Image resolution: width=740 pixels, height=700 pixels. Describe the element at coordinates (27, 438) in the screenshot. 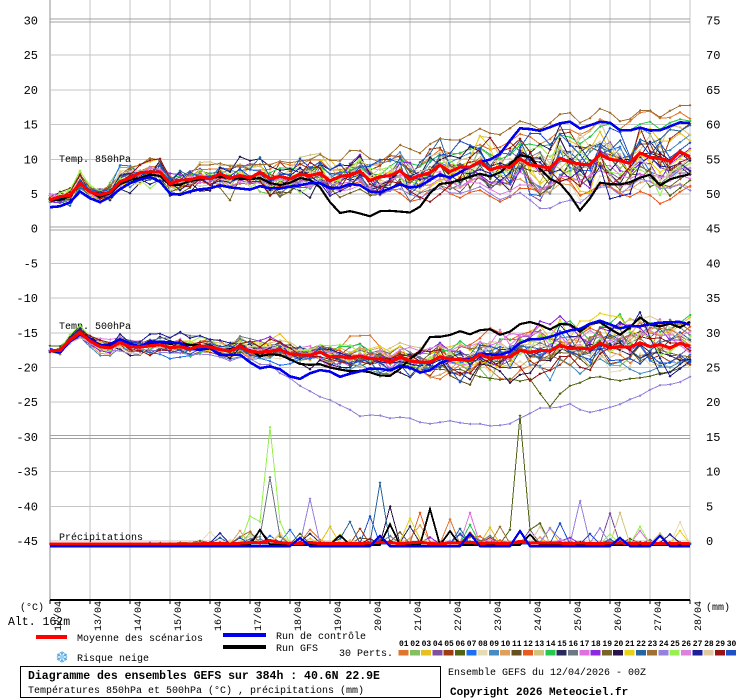

I see `svg-text: -30` at that location.